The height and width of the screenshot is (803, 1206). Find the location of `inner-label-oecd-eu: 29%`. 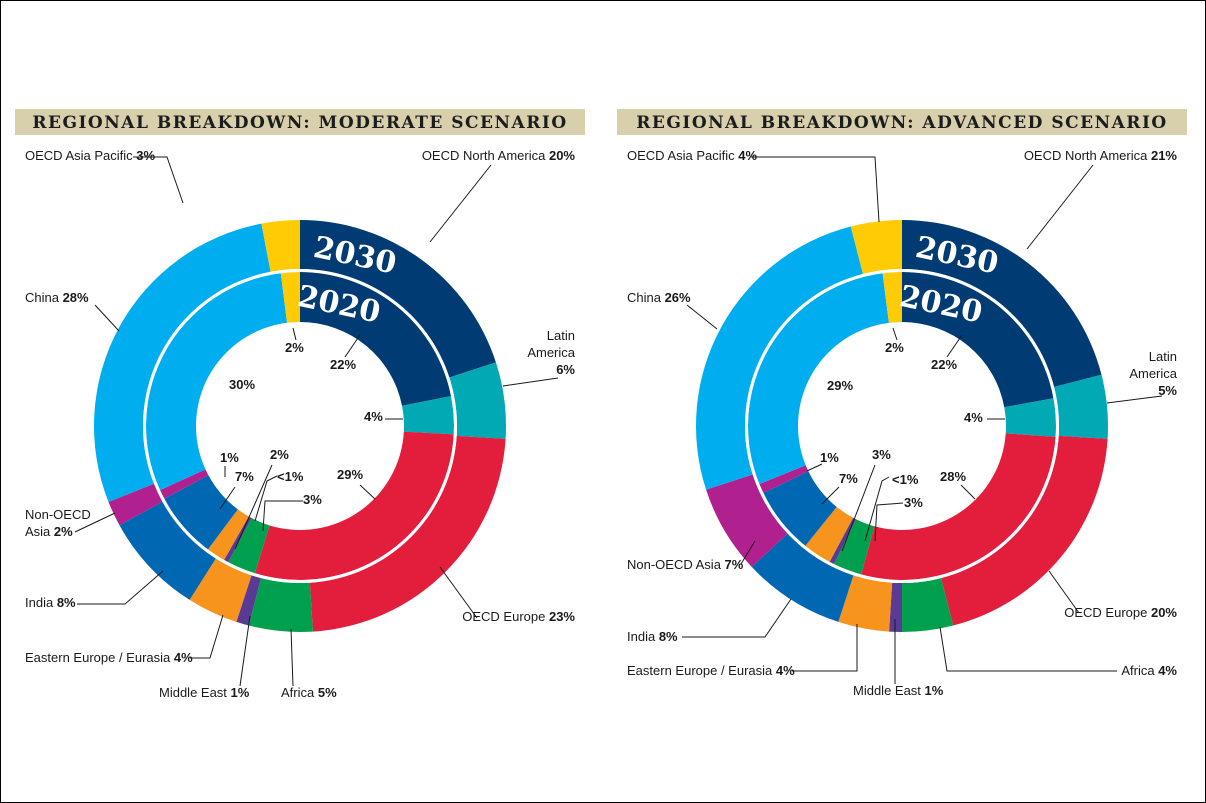

inner-label-oecd-eu: 29% is located at coordinates (350, 474).